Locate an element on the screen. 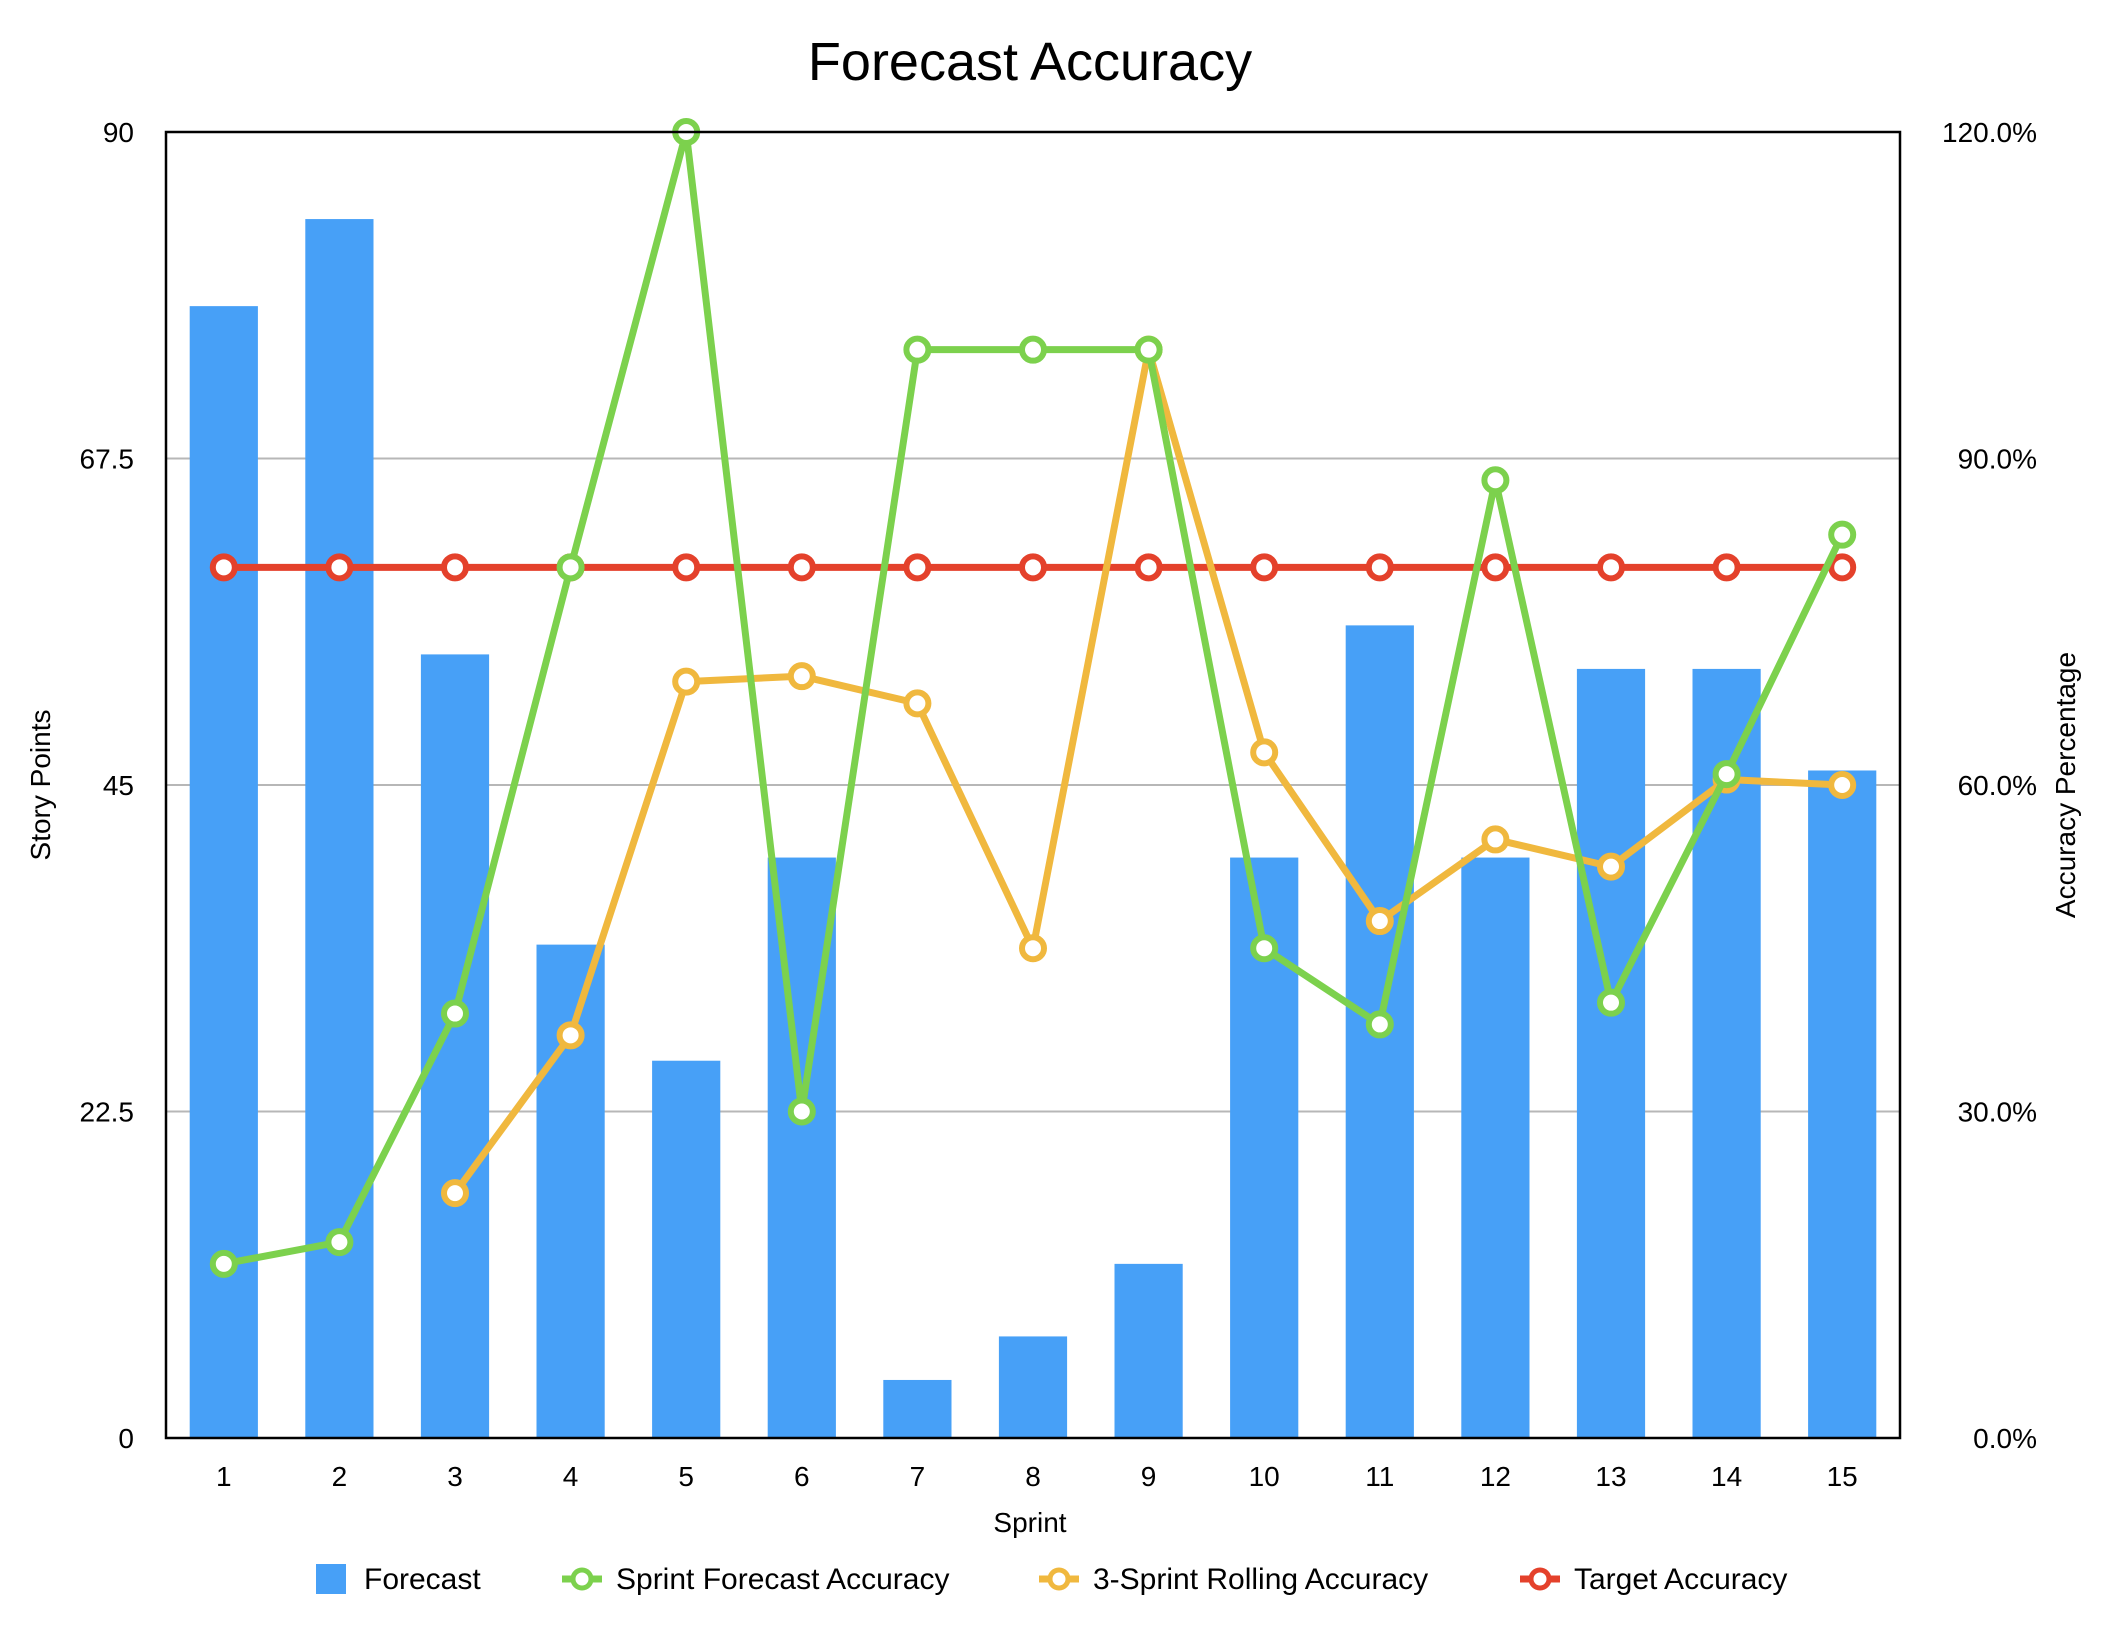 The width and height of the screenshot is (2104, 1626). x-tick-label: 15 is located at coordinates (1842, 1476).